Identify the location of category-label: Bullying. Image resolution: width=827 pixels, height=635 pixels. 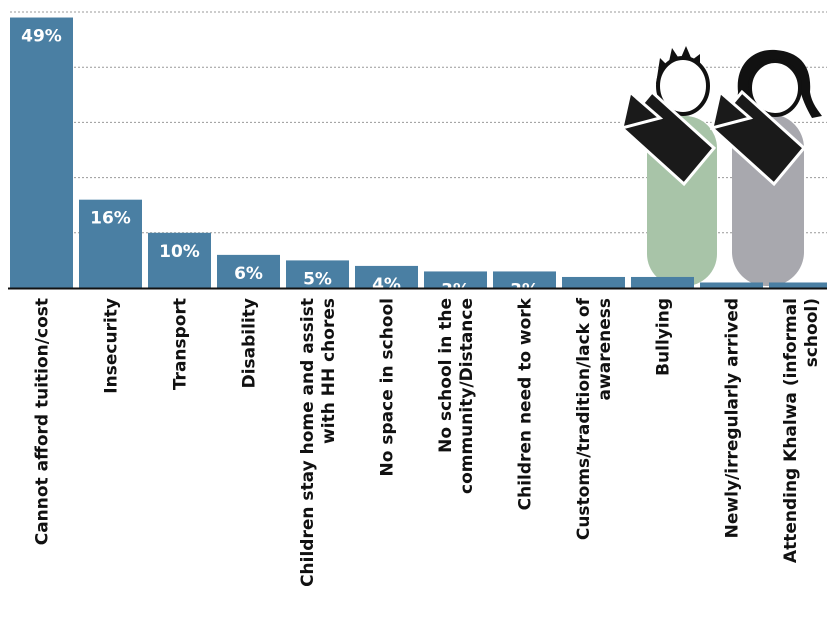
(664, 337).